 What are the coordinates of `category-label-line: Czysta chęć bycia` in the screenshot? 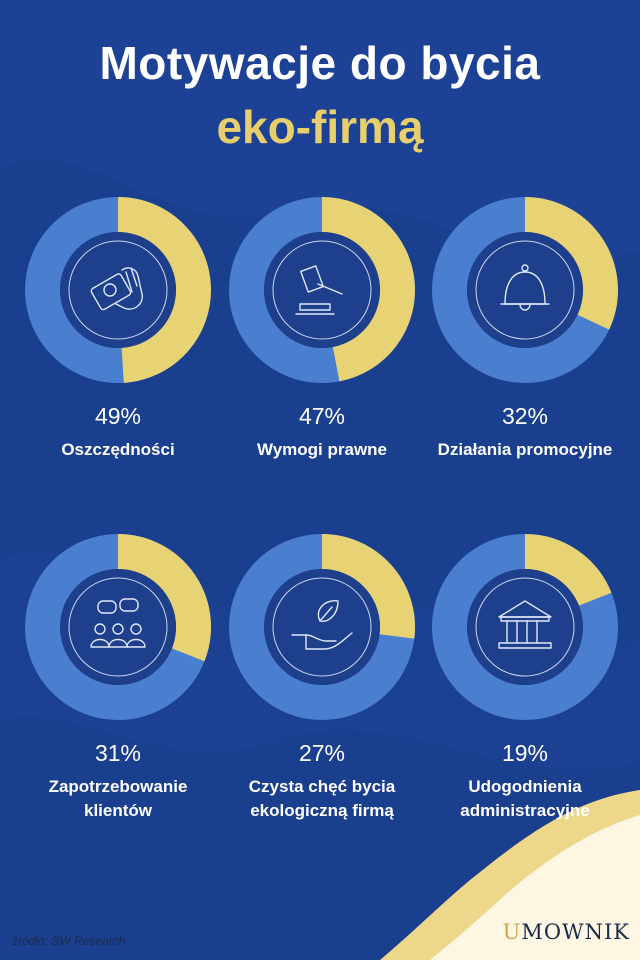 It's located at (322, 786).